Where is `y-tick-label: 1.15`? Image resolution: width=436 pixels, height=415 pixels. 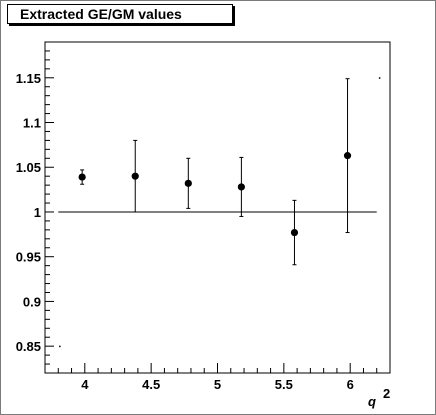
y-tick-label: 1.15 is located at coordinates (28, 78).